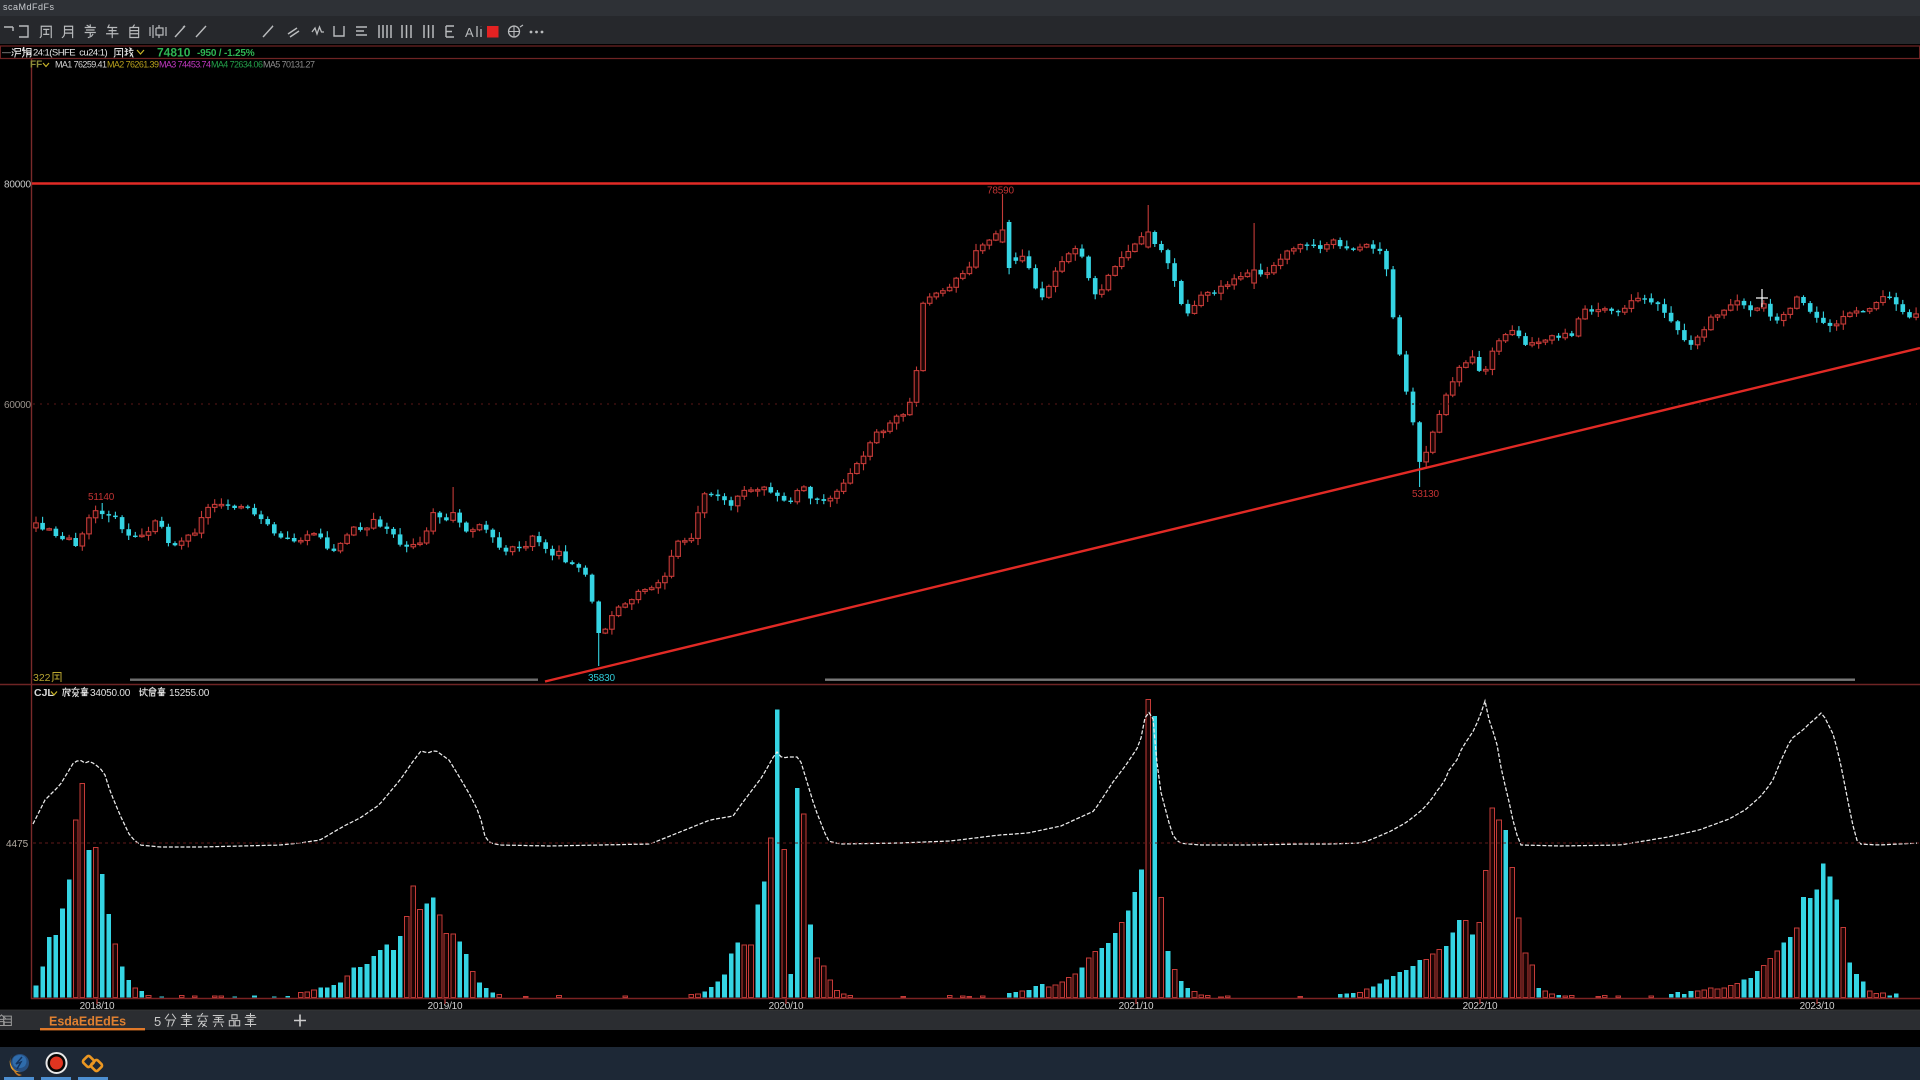 The image size is (1920, 1080). What do you see at coordinates (469, 32) in the screenshot?
I see `svg-text: A` at bounding box center [469, 32].